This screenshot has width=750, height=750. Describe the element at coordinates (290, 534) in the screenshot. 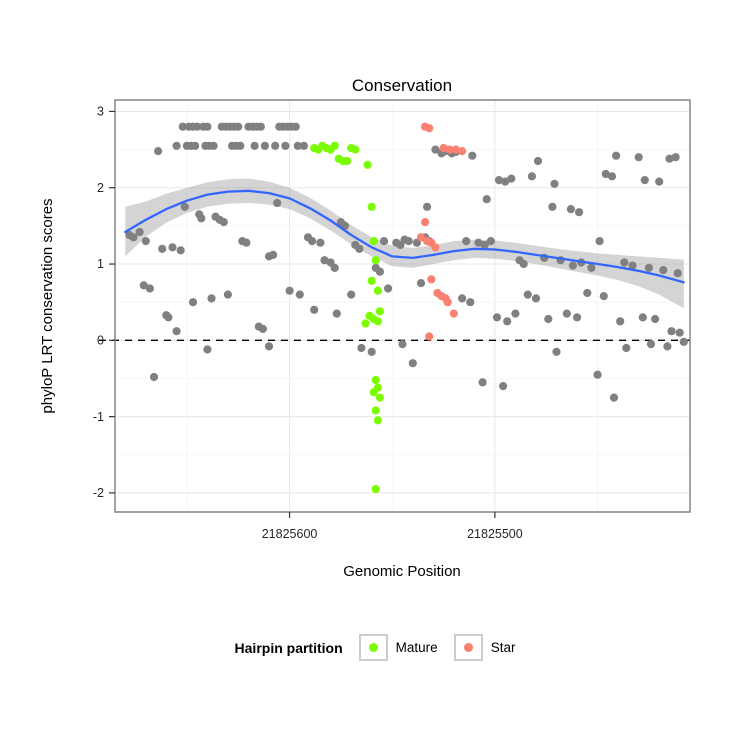

I see `x-tick-label: 21825600` at that location.